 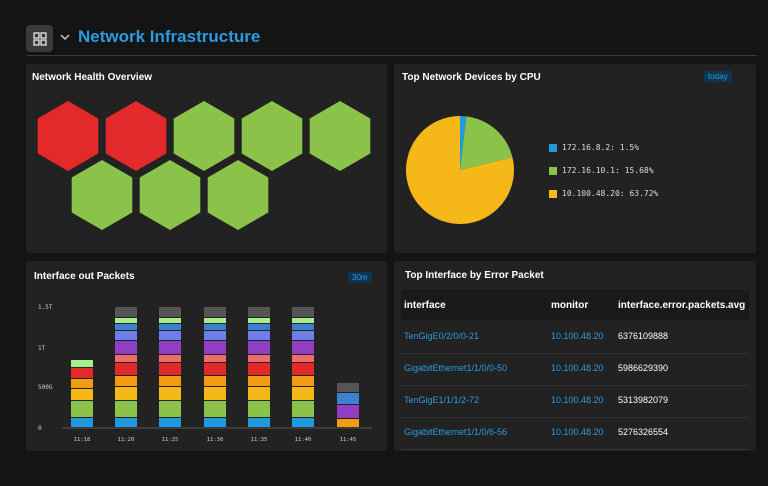 What do you see at coordinates (610, 193) in the screenshot?
I see `legend-label: 10.100.48.20: 63.72%` at bounding box center [610, 193].